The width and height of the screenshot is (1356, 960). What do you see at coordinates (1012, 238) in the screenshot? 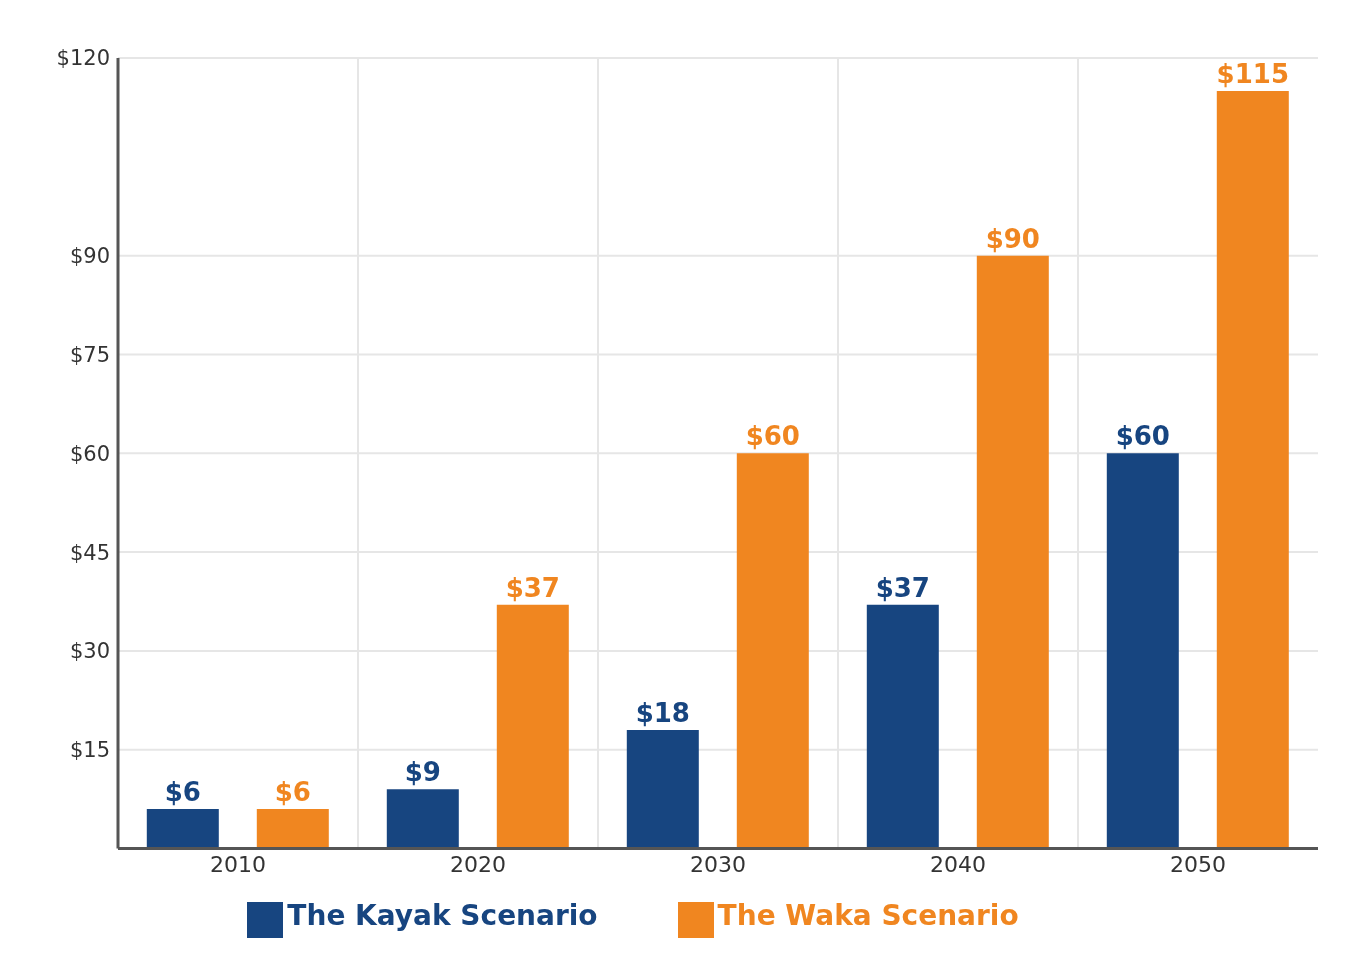
I see `data-label: $90` at bounding box center [1012, 238].